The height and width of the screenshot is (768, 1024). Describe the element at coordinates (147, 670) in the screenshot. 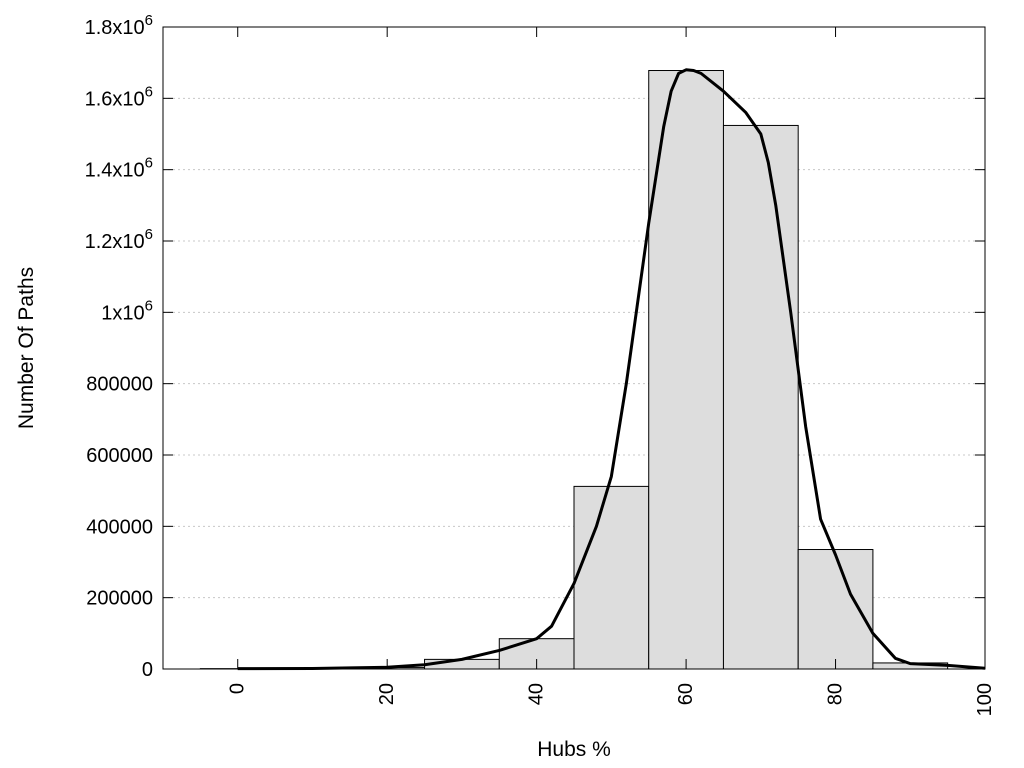

I see `y-tick-label: 0` at that location.